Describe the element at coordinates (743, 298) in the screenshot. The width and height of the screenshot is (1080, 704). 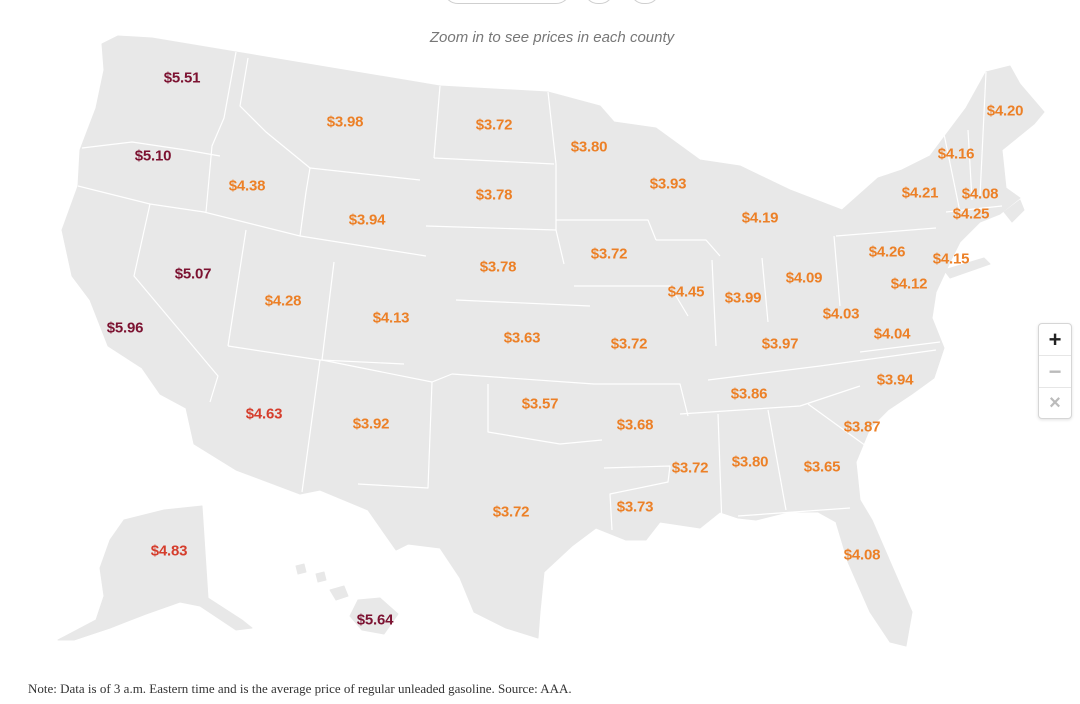
I see `price-label-in: $3.99` at that location.